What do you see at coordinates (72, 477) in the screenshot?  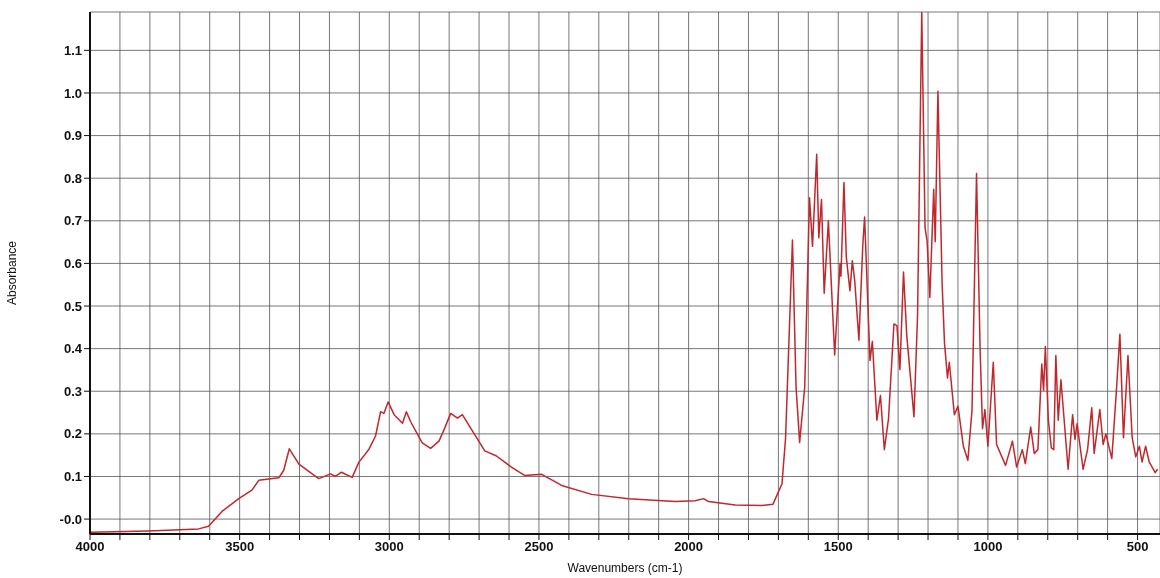 I see `y-tick-label: 0.1` at bounding box center [72, 477].